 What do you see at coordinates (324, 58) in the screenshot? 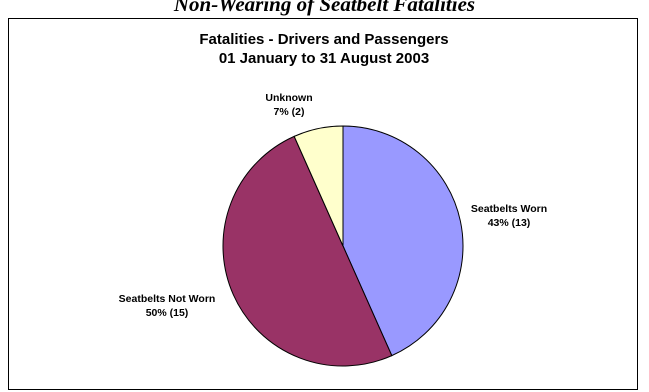
I see `chart-subtitle: 01 January to 31 August 2003` at bounding box center [324, 58].